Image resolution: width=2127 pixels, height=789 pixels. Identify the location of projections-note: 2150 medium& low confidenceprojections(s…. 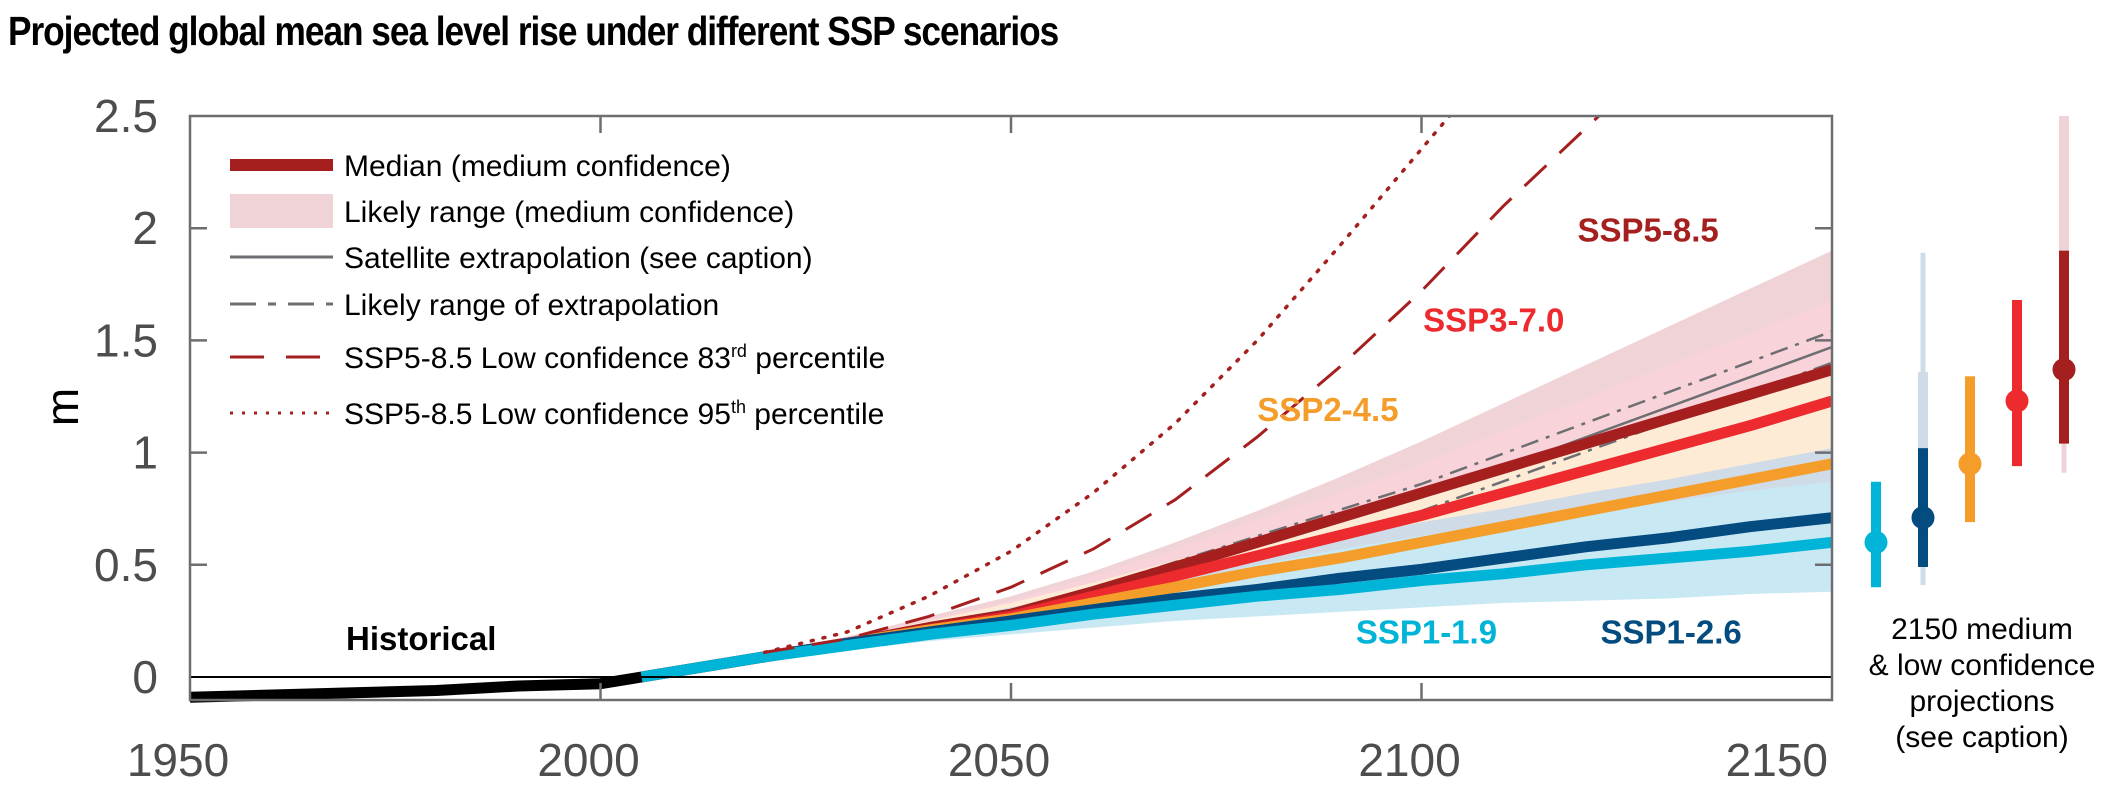
(1982, 683).